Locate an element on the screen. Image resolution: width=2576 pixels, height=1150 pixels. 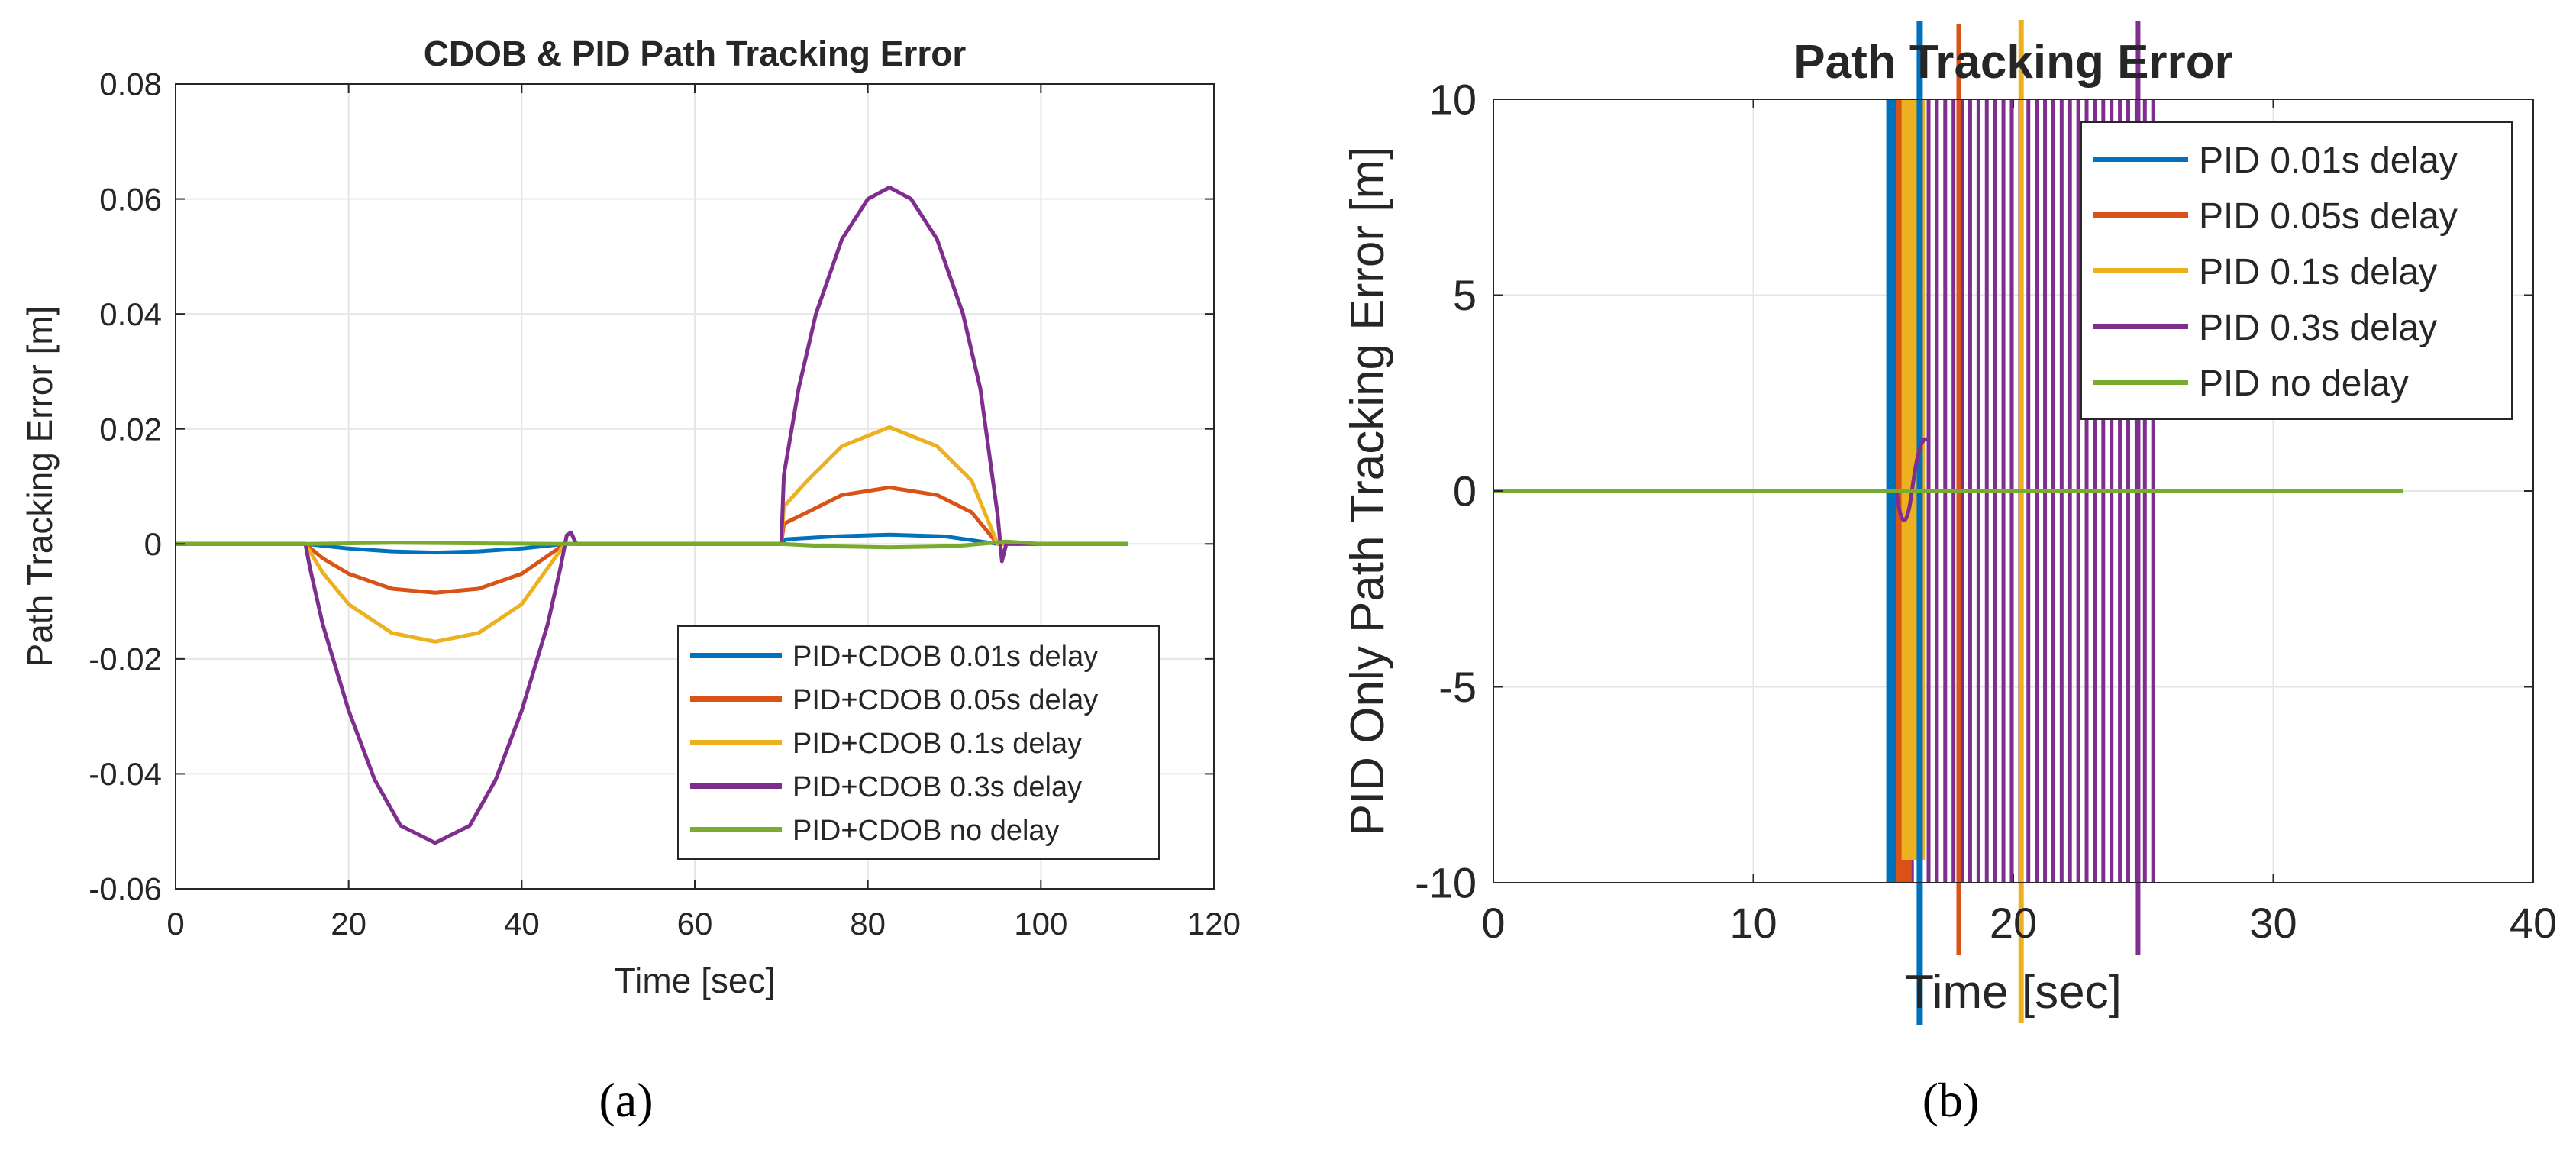
x-tick-label: 80 is located at coordinates (868, 924).